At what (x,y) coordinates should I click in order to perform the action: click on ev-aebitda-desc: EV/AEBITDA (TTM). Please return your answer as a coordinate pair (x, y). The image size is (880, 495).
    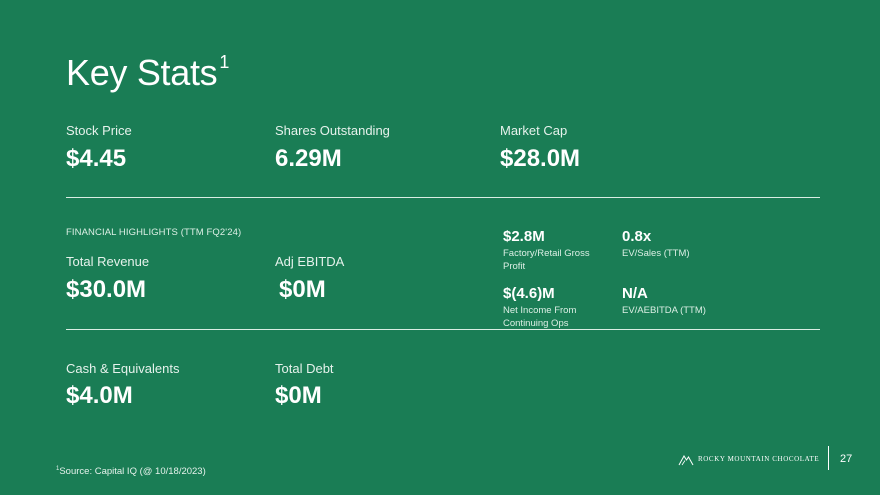
    Looking at the image, I should click on (664, 310).